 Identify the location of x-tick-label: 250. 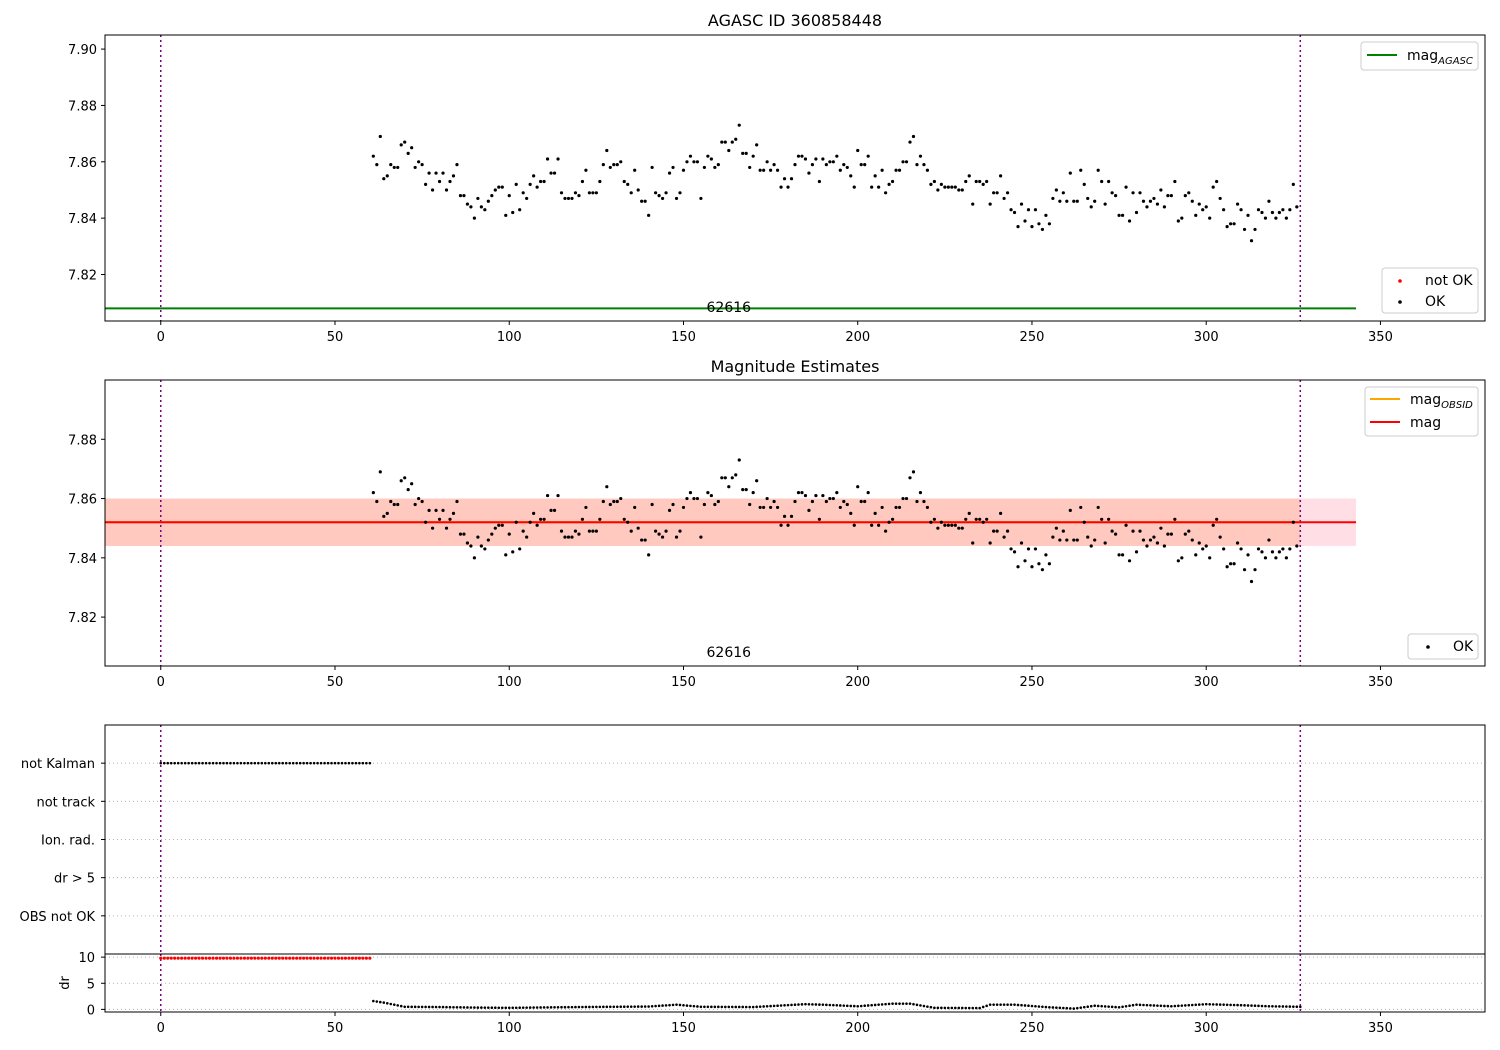
(1032, 1028).